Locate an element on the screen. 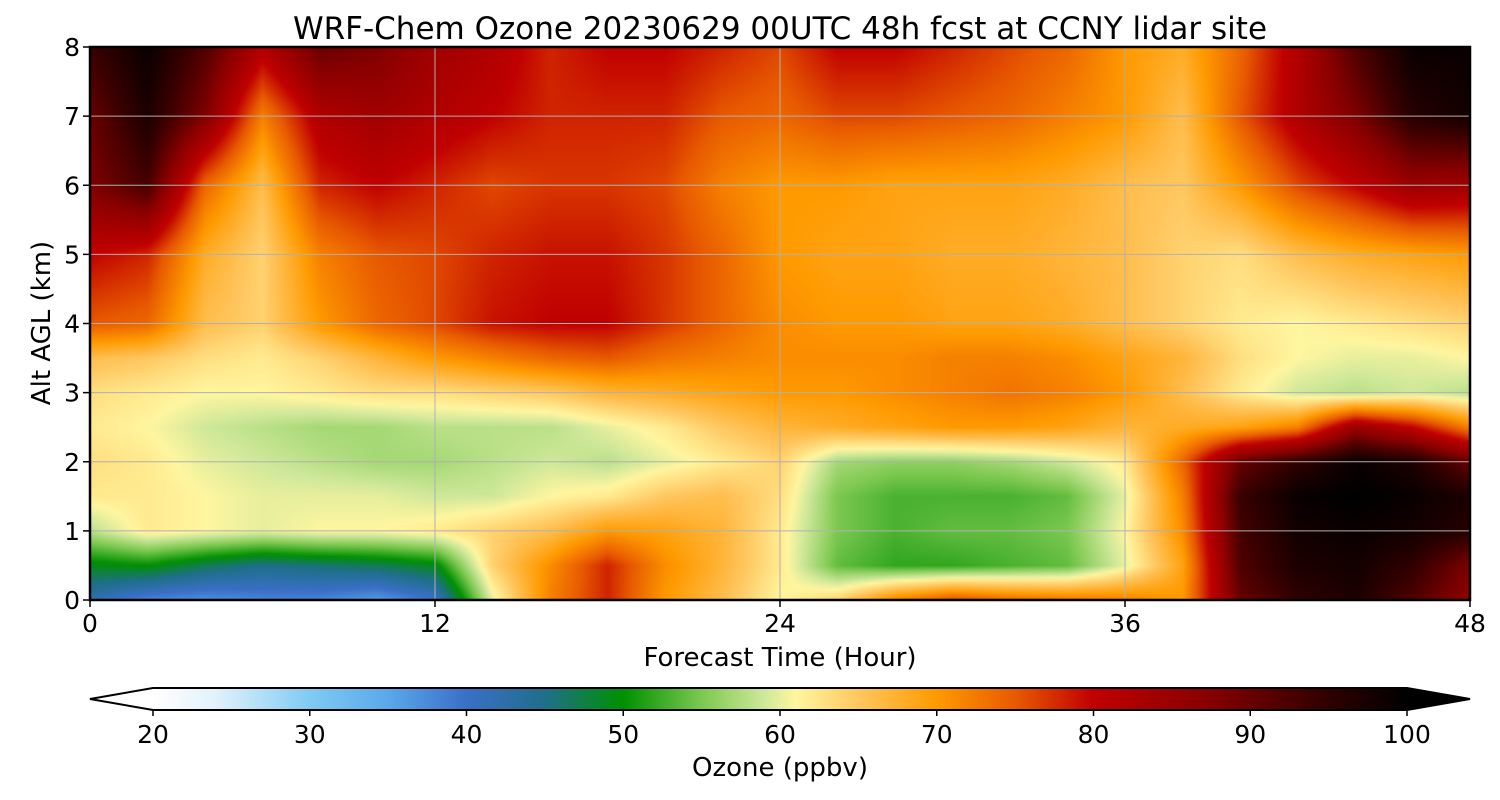 Image resolution: width=1500 pixels, height=800 pixels. colorbar-tick-label: 100 is located at coordinates (1407, 734).